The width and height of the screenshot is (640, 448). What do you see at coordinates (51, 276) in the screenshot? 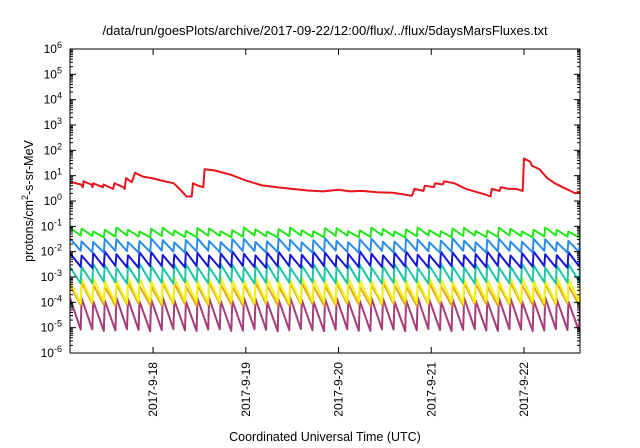
I see `y-tick-label: 10⁻³` at bounding box center [51, 276].